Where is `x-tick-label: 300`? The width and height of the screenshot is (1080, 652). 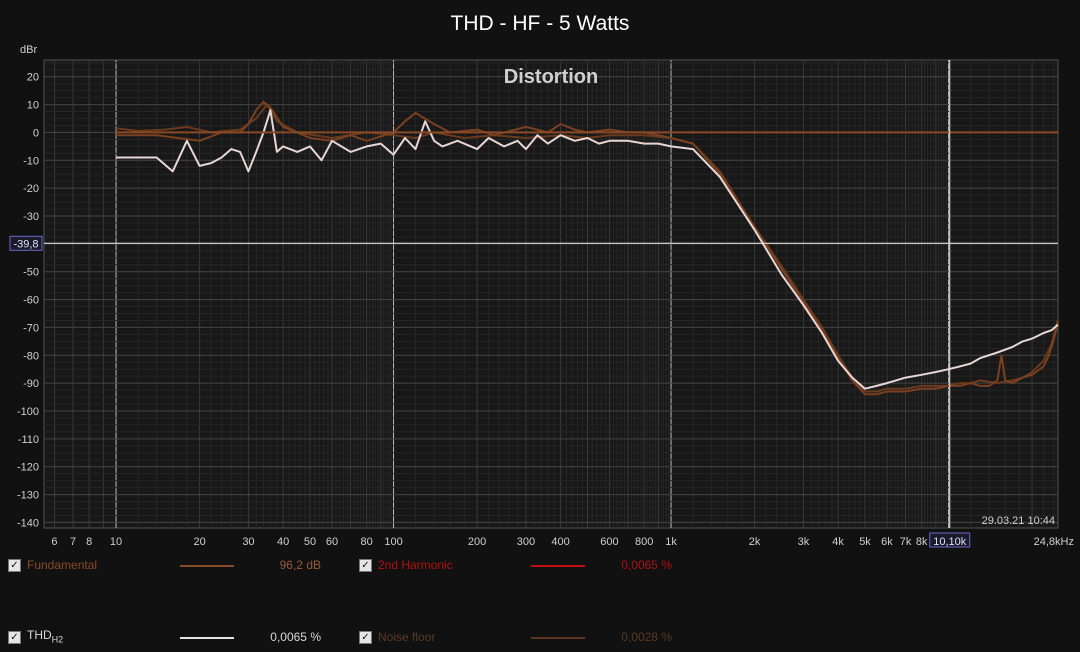
x-tick-label: 300 is located at coordinates (526, 542).